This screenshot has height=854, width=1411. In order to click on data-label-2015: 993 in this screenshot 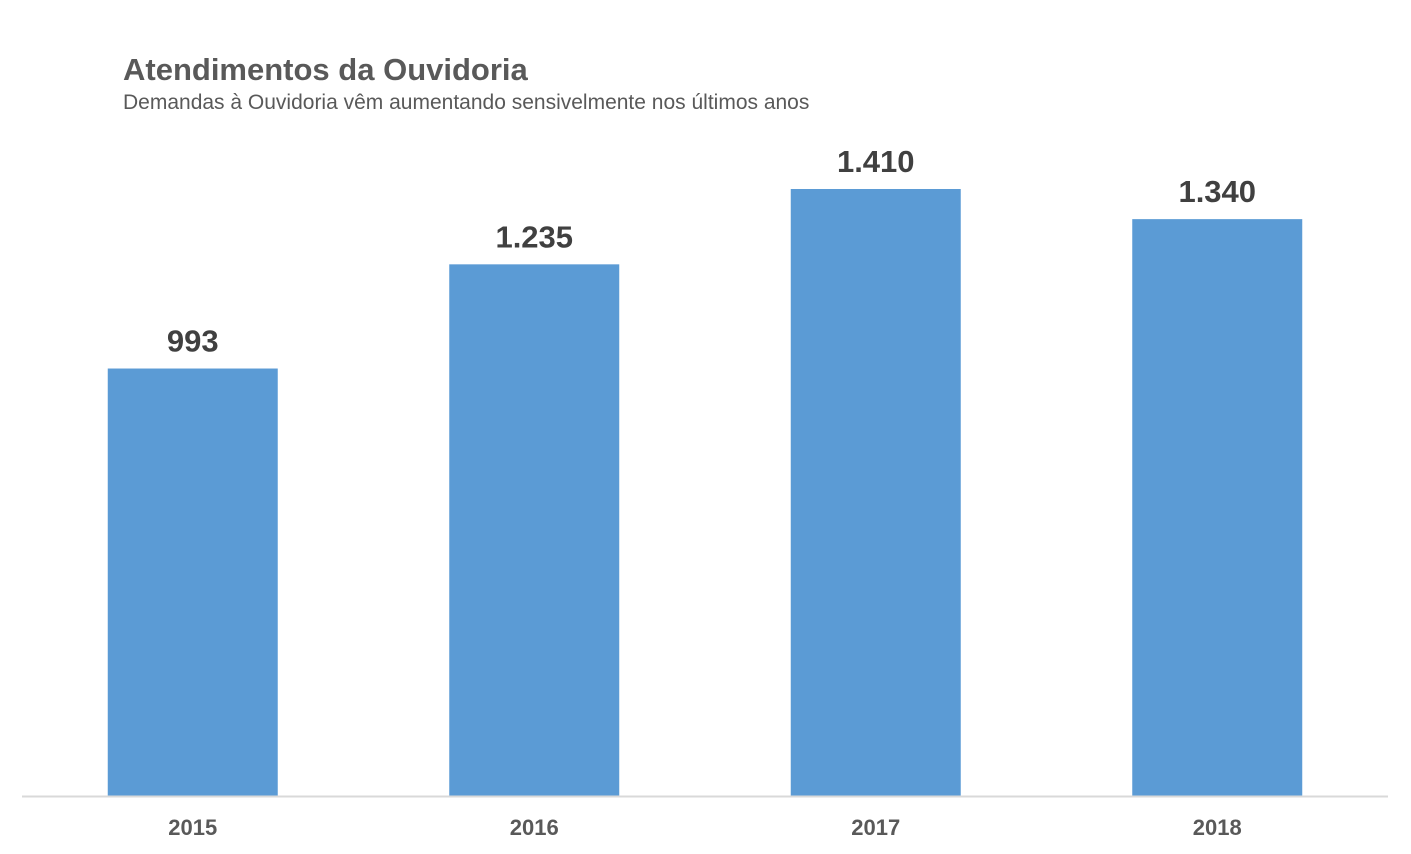, I will do `click(193, 341)`.